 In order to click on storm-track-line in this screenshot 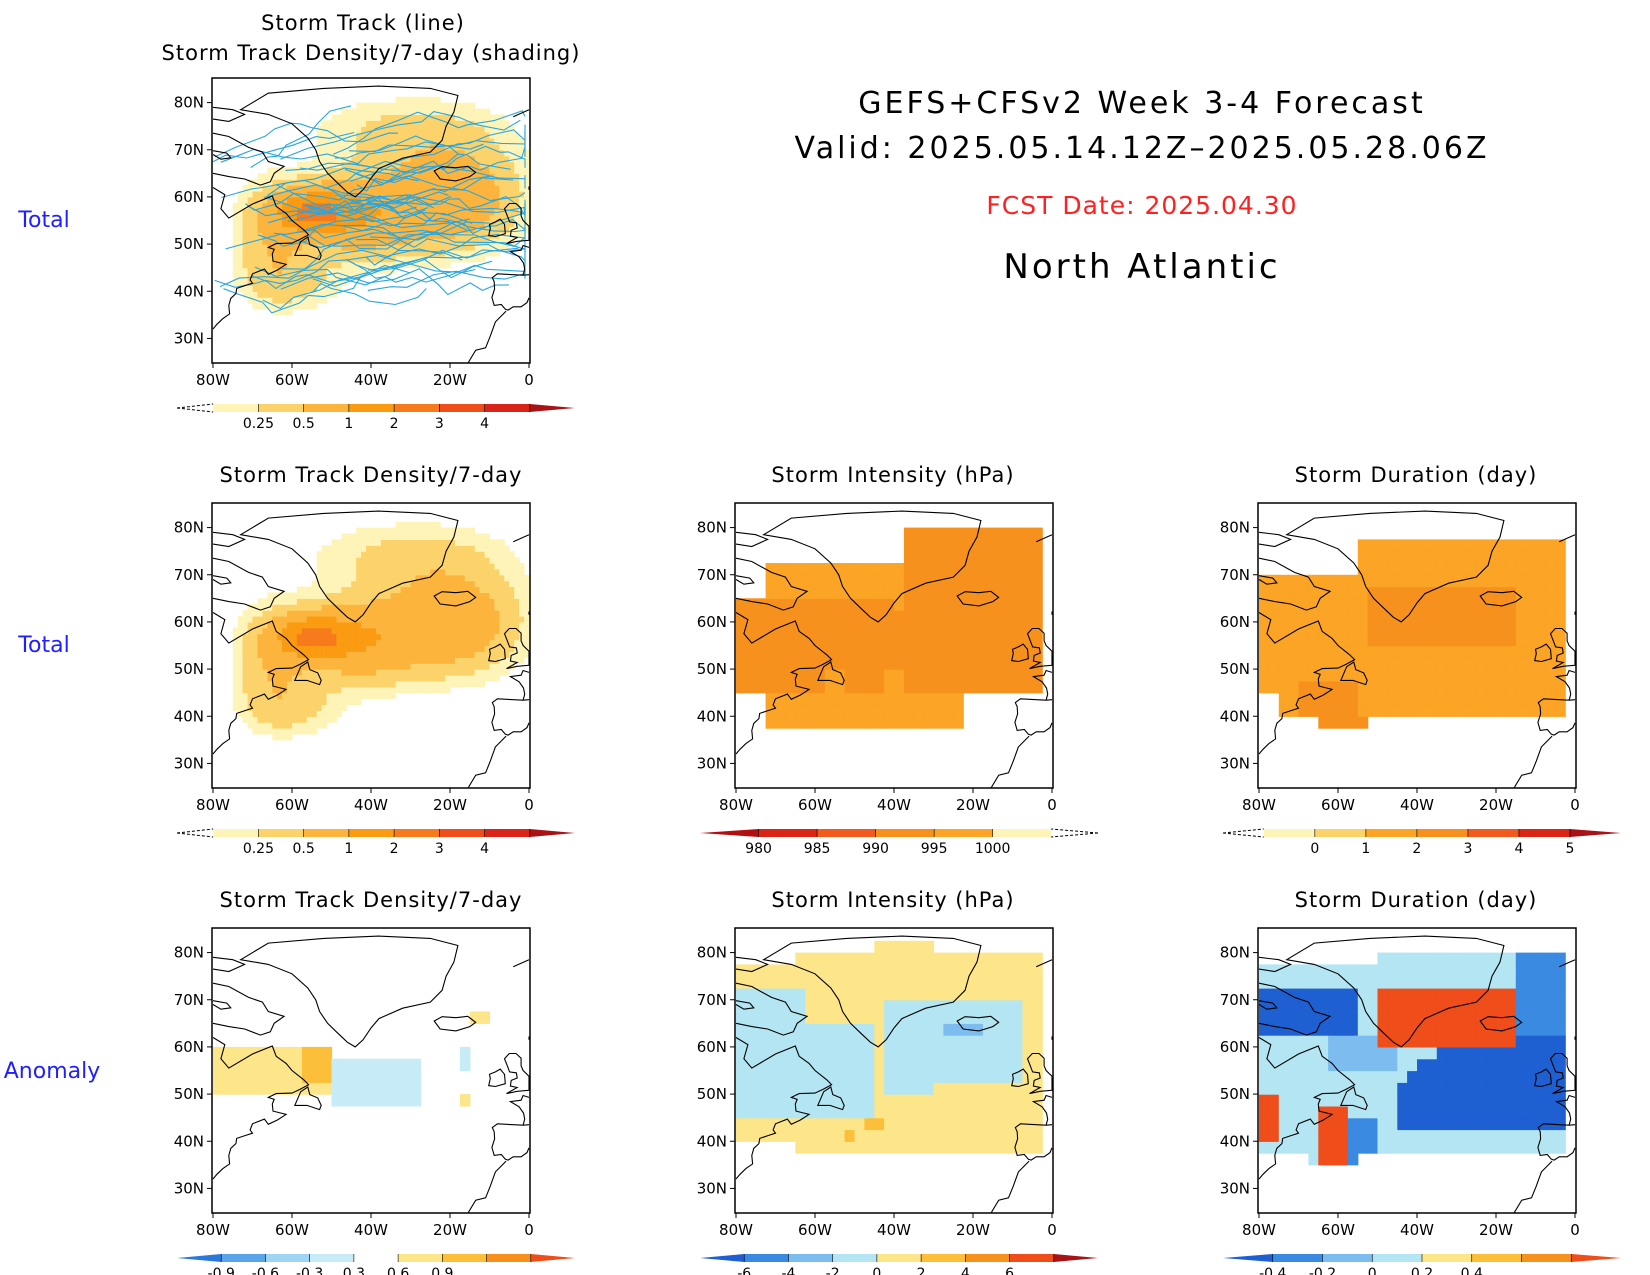, I will do `click(316, 290)`.